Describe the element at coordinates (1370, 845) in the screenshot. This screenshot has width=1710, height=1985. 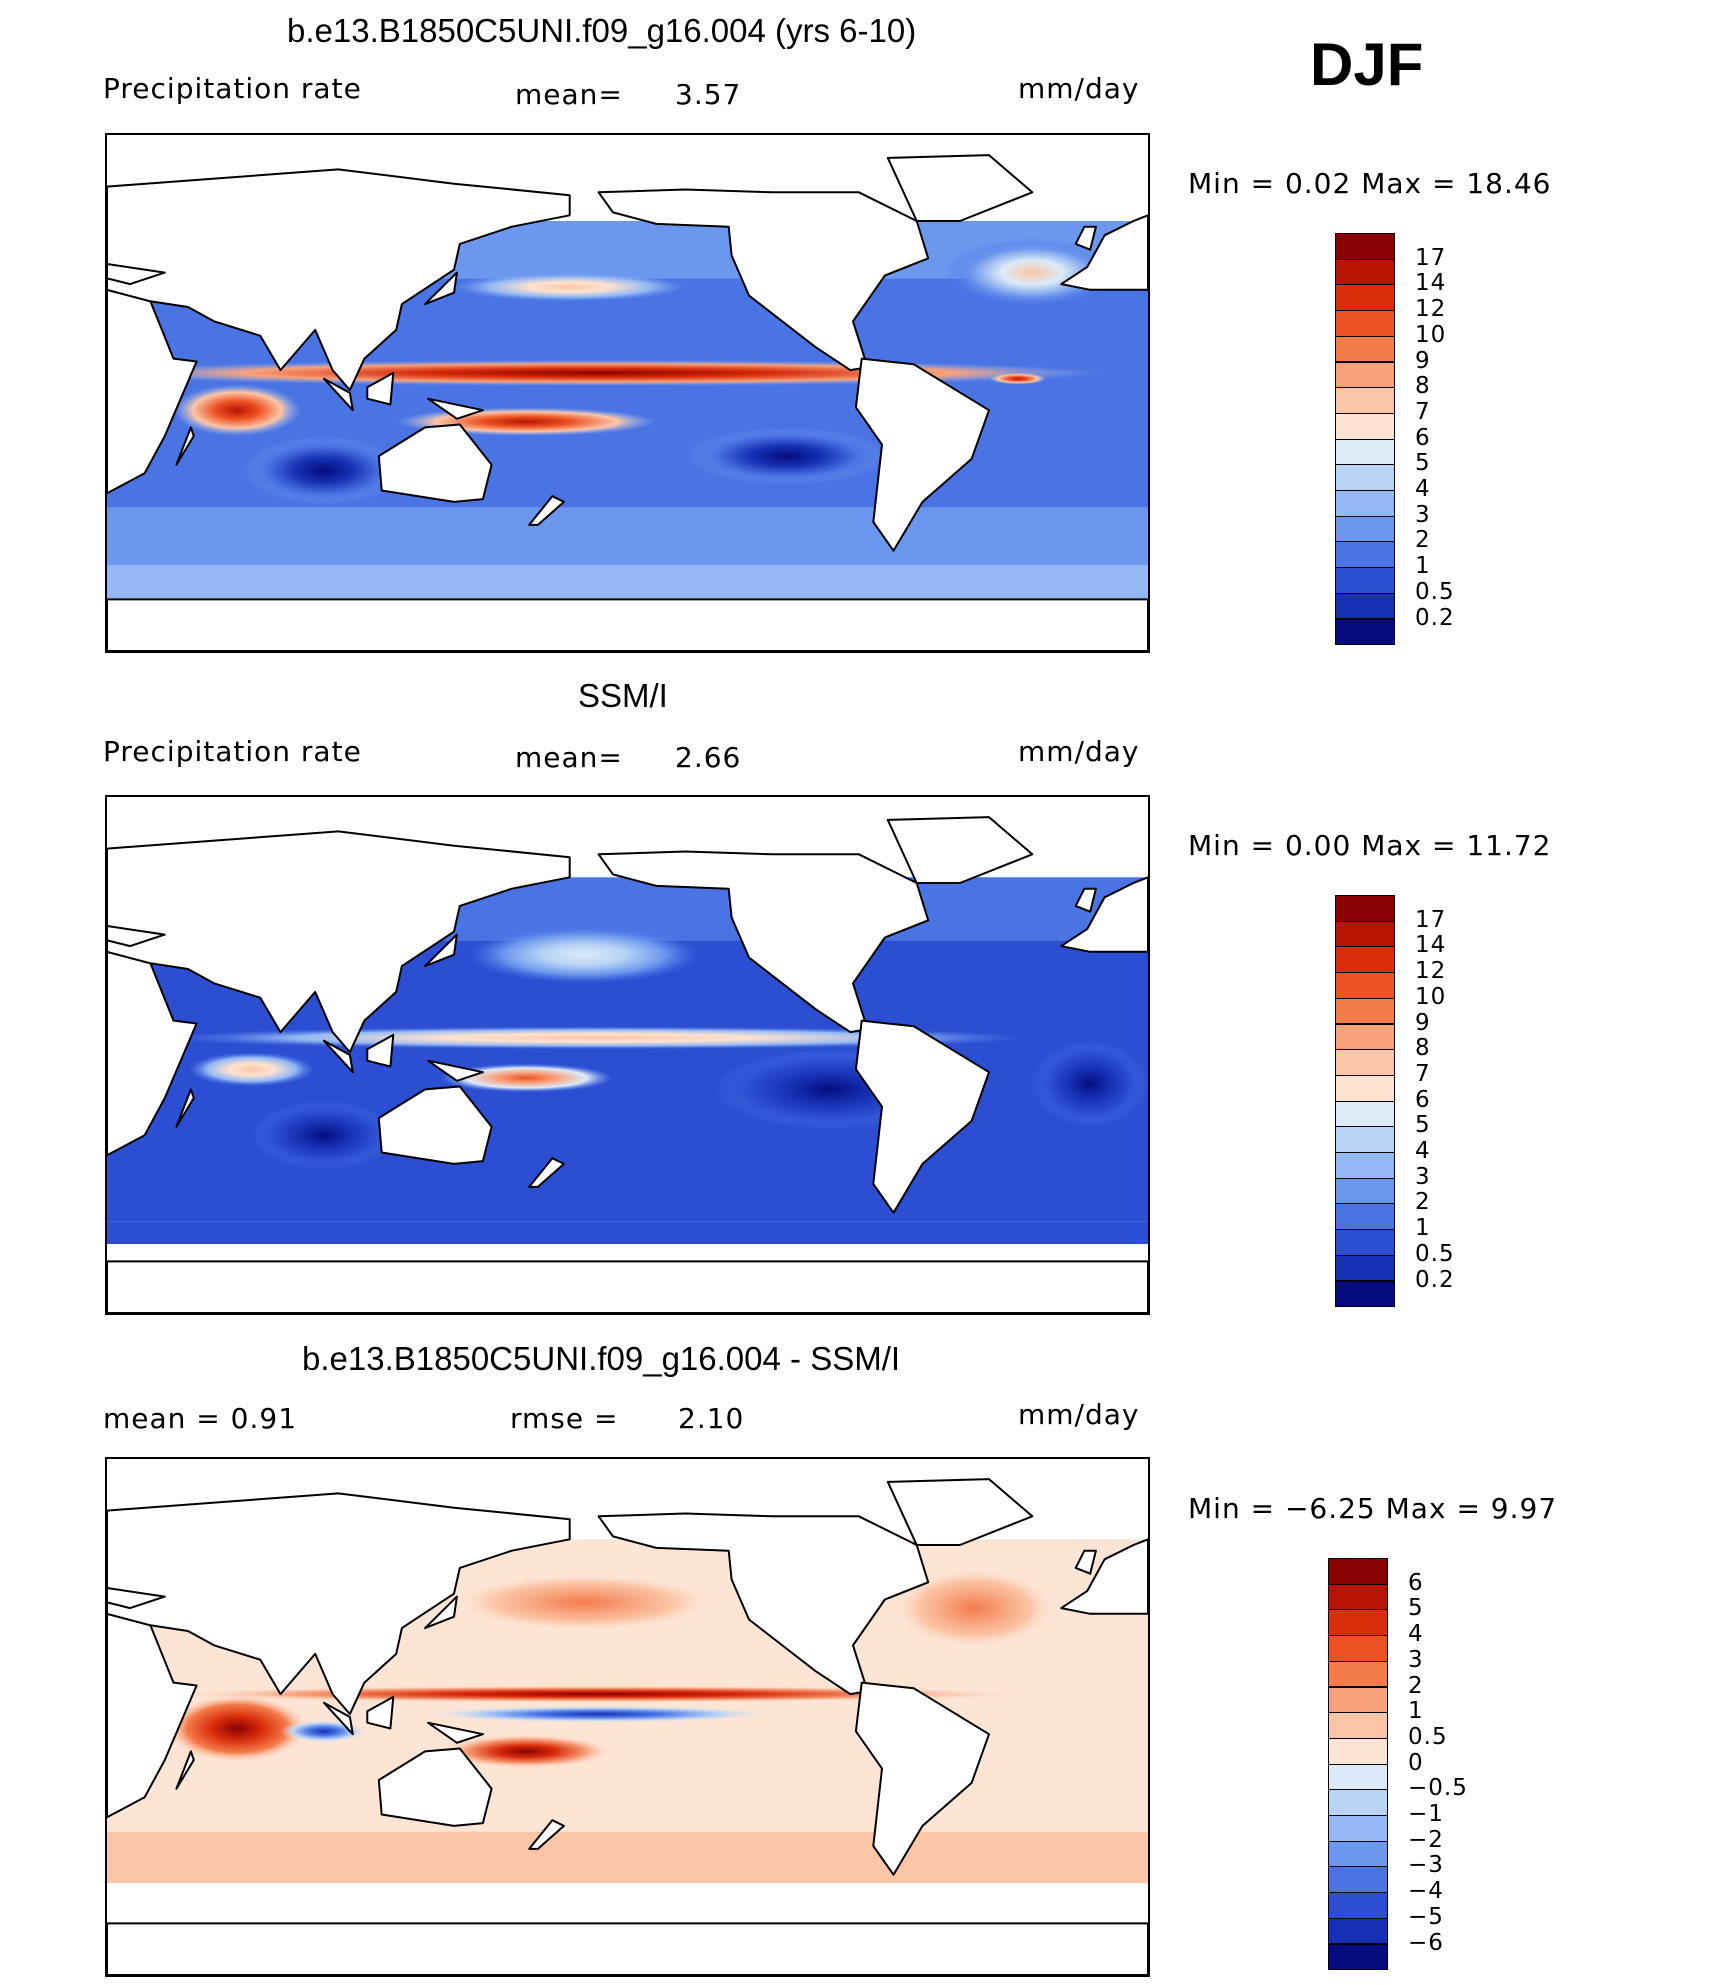
I see `min-max-label: Min = 0.00 Max = 11.72` at that location.